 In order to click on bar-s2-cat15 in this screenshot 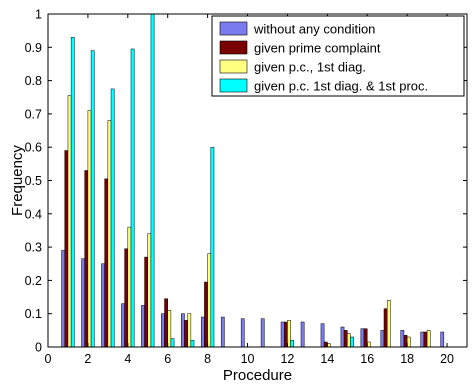, I will do `click(345, 339)`.